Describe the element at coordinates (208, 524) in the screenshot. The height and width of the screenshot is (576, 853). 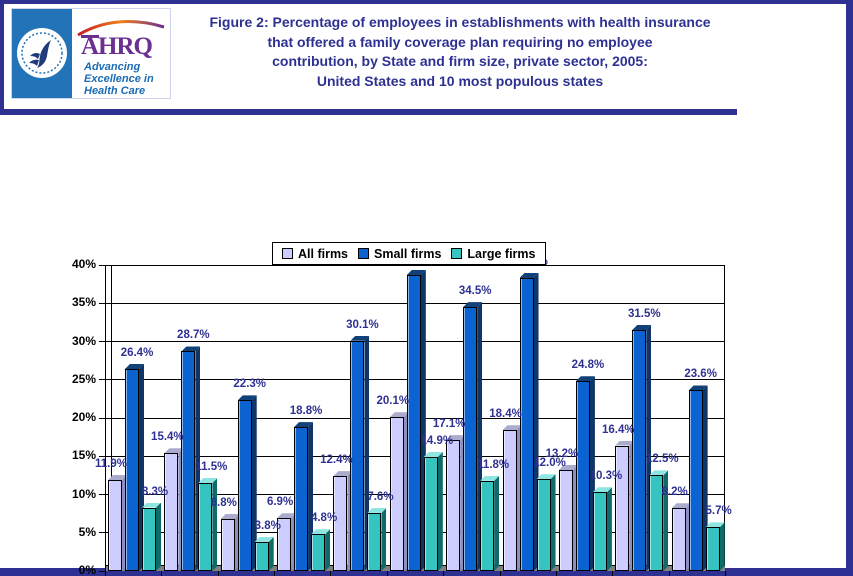
I see `bar-large-firms-Calif.` at that location.